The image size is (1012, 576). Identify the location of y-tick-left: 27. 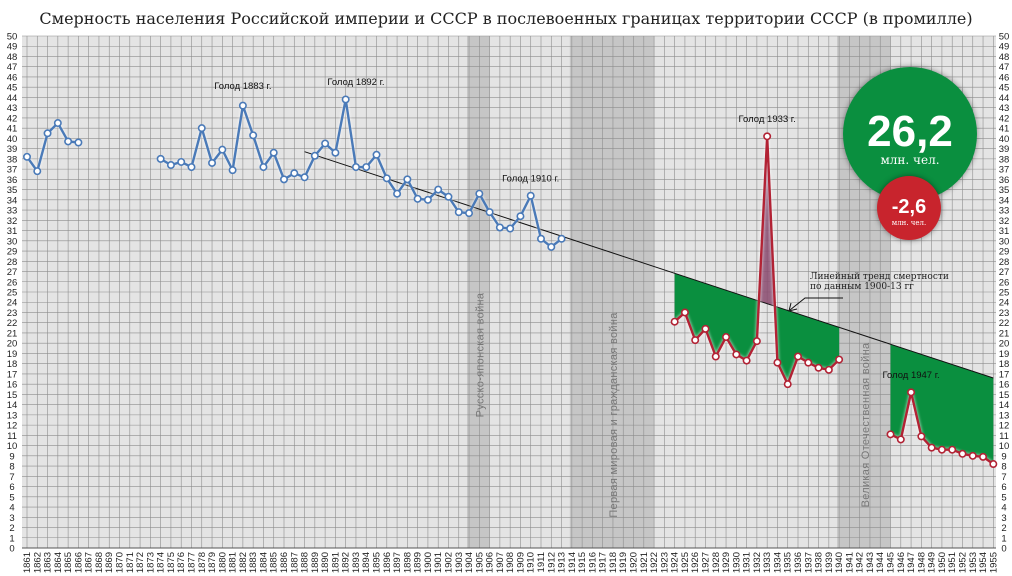
(12, 272).